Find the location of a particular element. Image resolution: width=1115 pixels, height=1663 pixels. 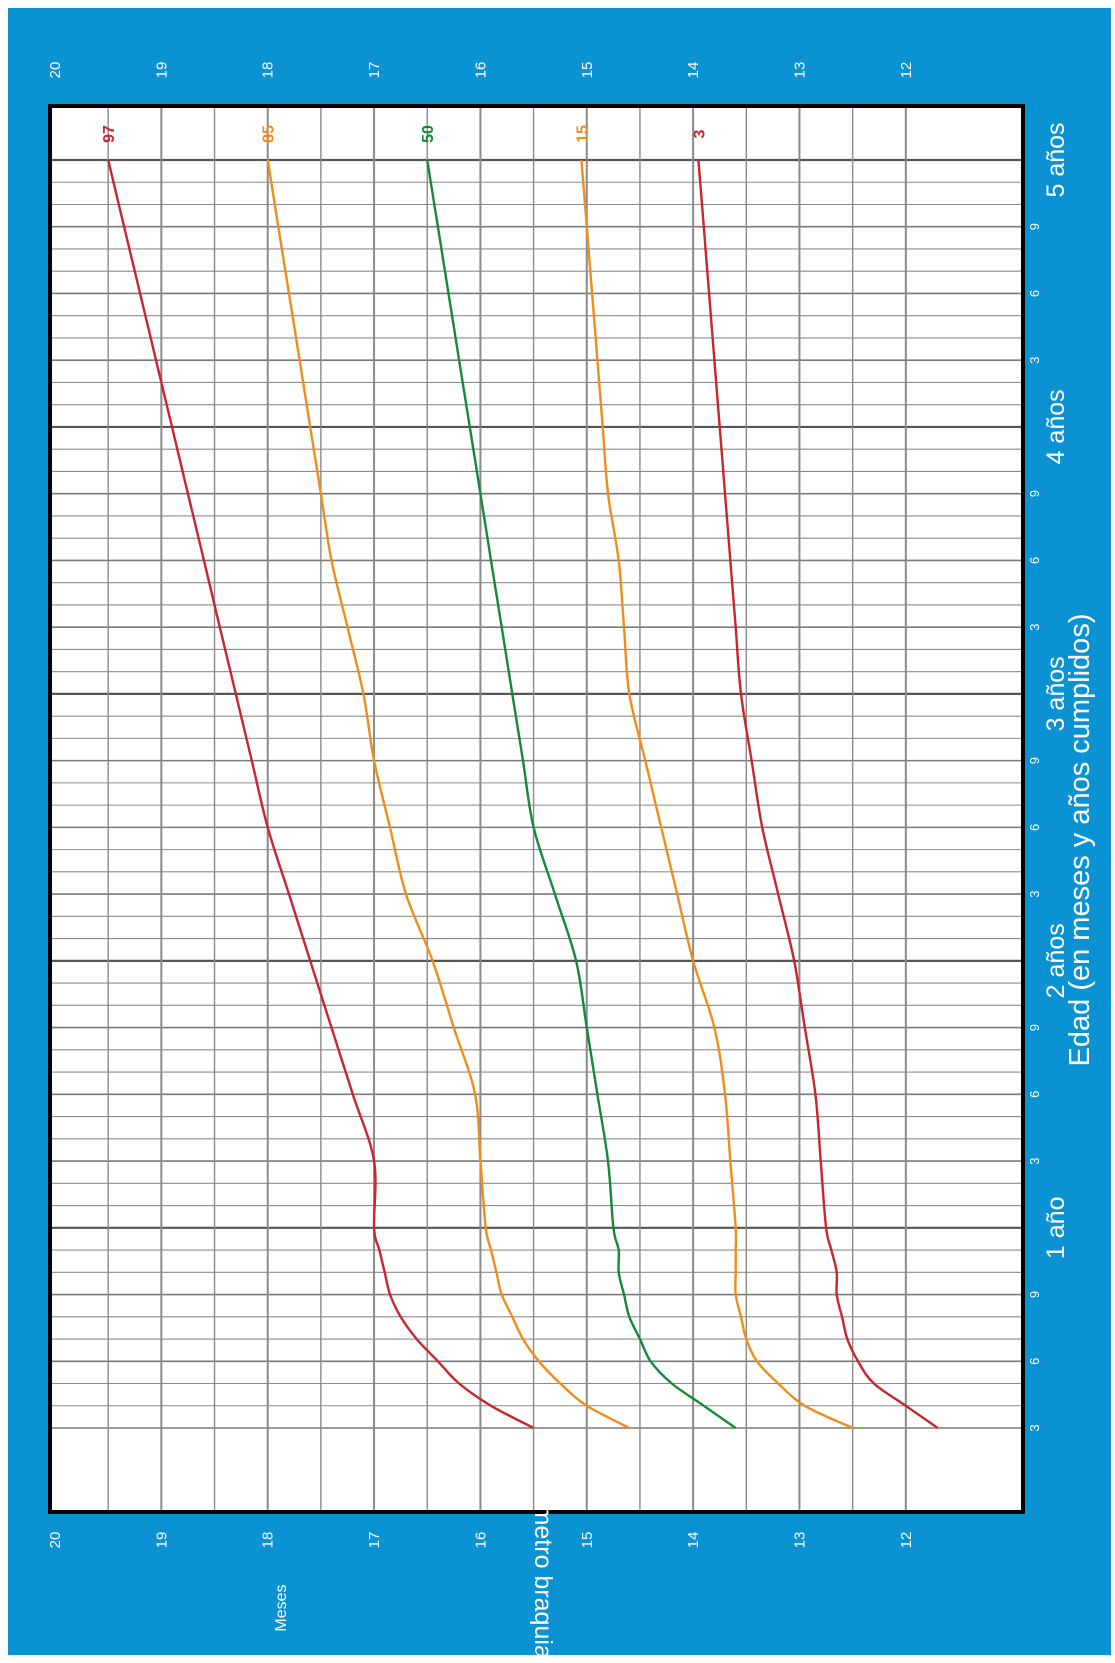

year-tick-label: 1 año is located at coordinates (1056, 1228).